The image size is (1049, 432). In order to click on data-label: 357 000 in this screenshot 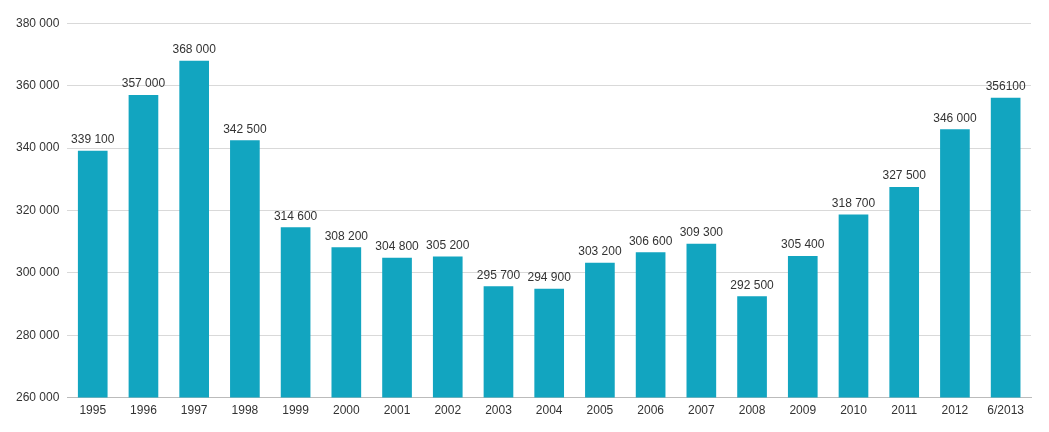, I will do `click(143, 83)`.